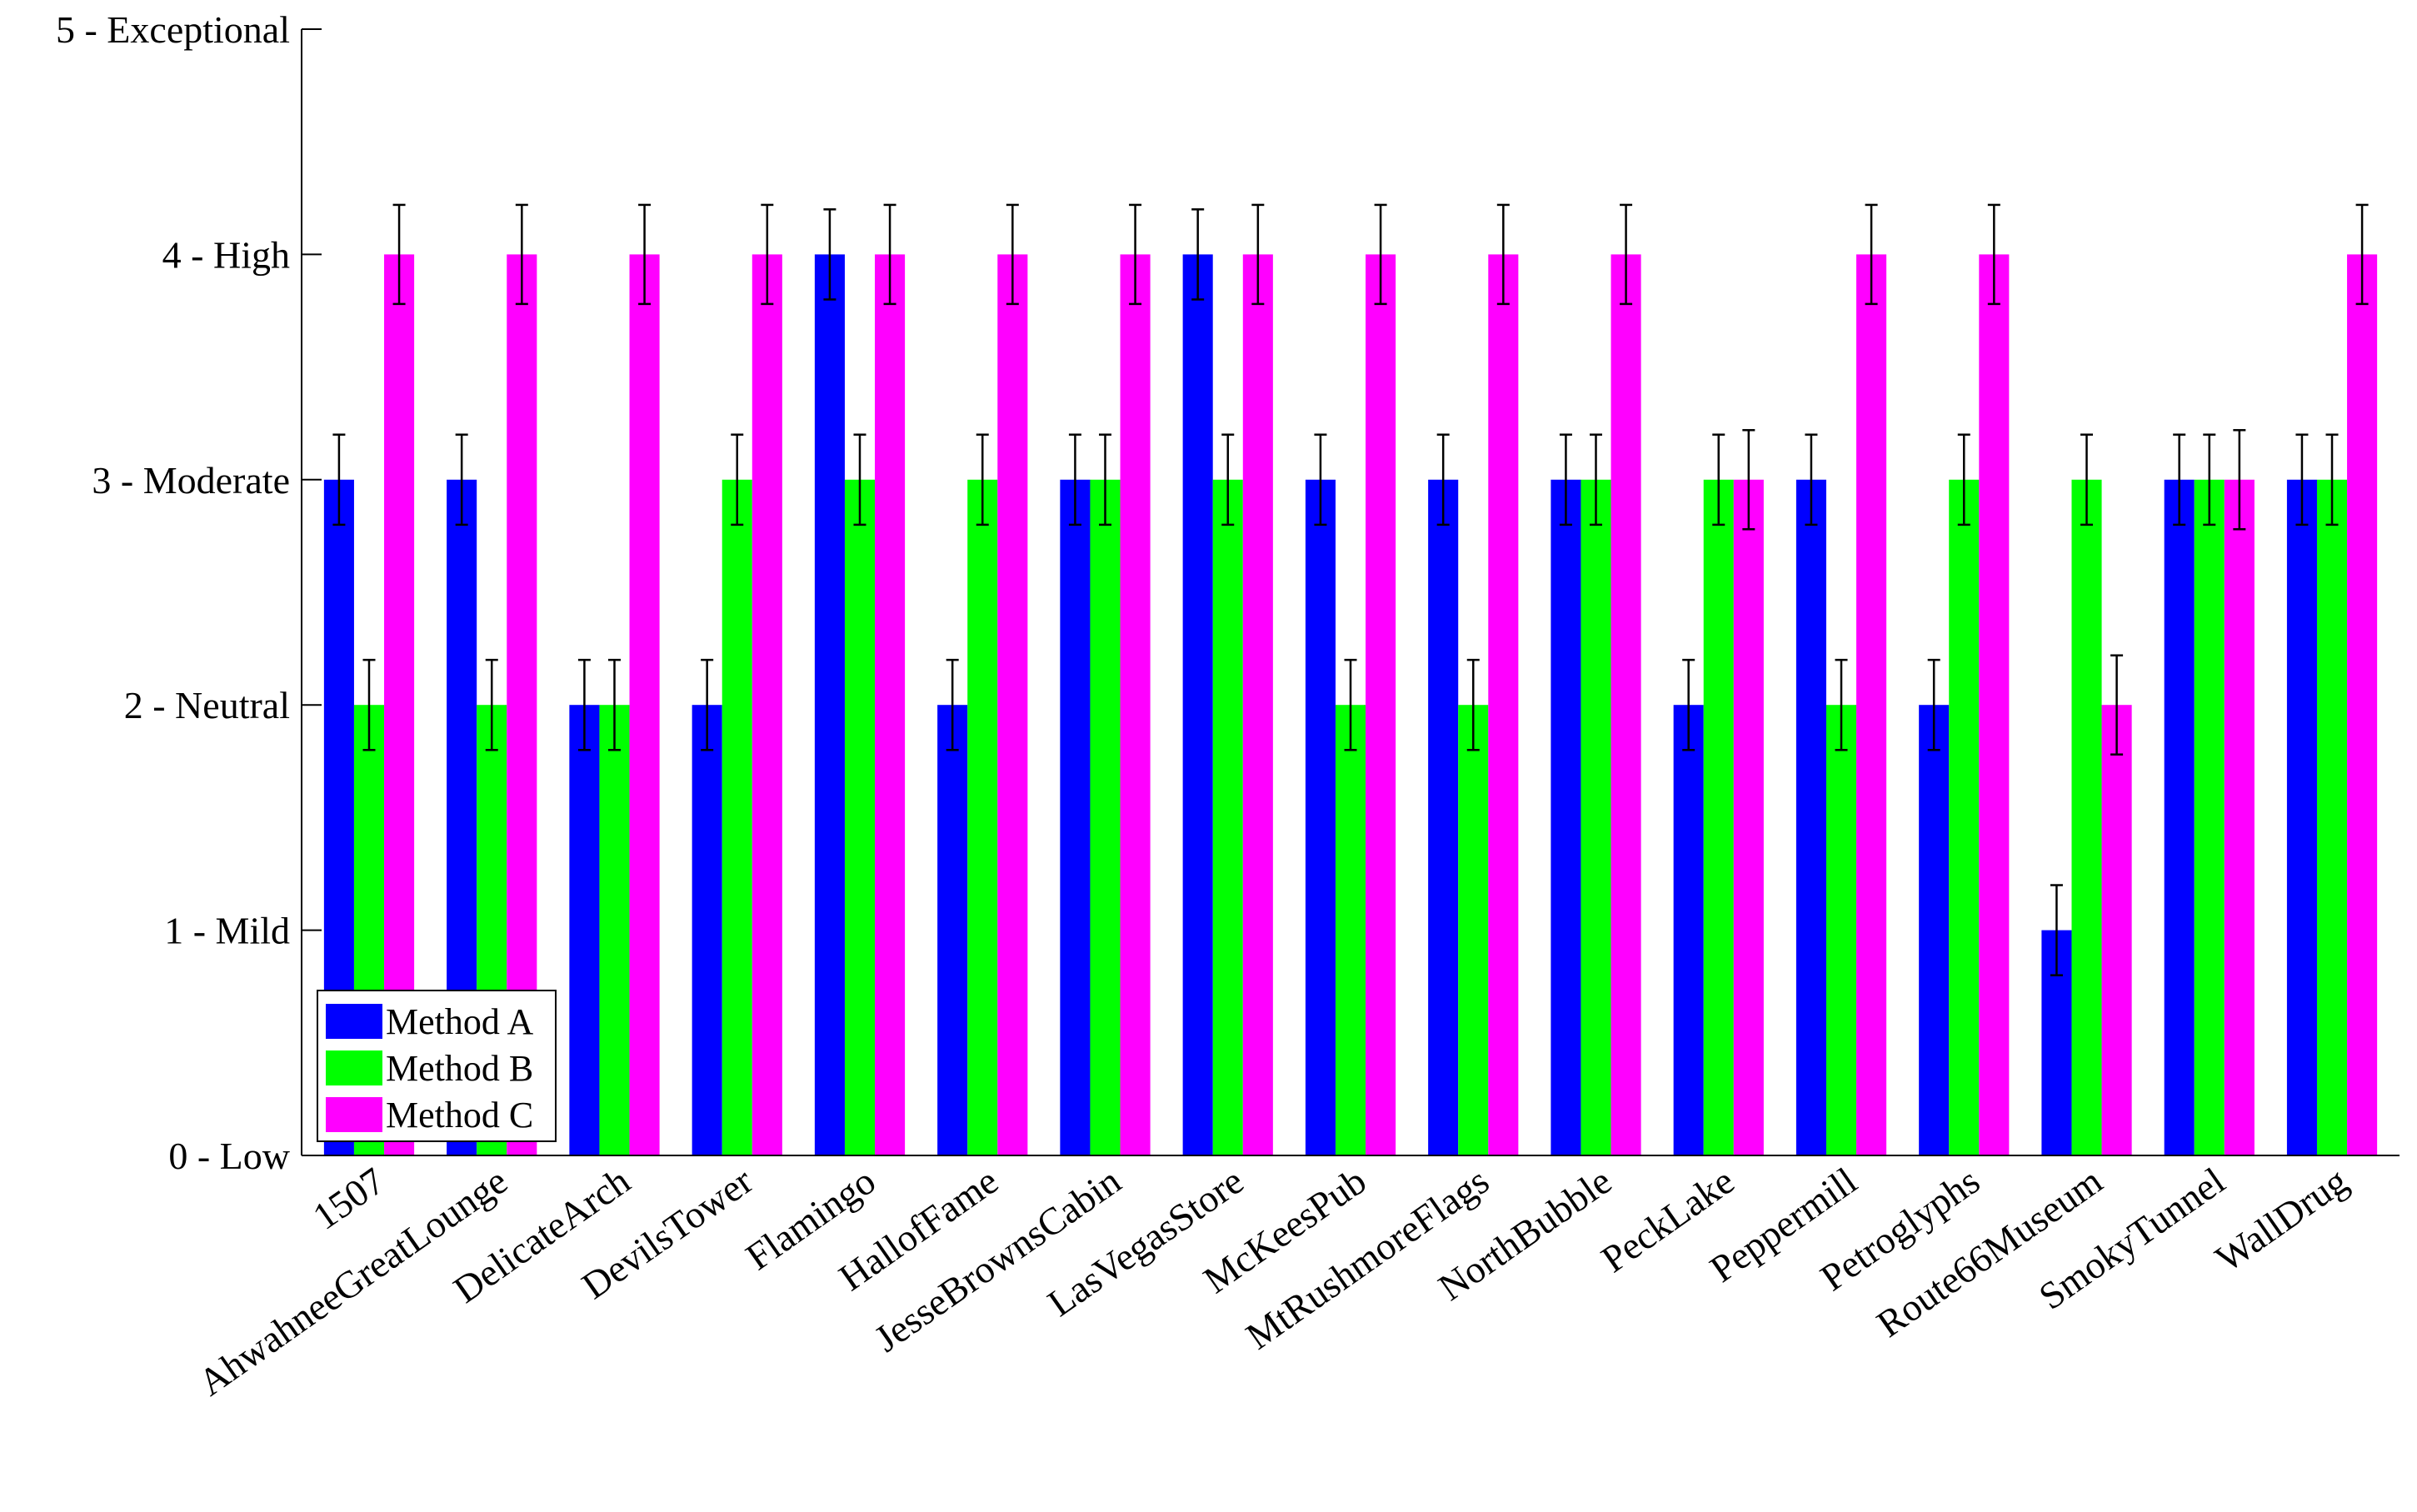 This screenshot has width=2417, height=1512. Describe the element at coordinates (2281, 1219) in the screenshot. I see `x-tick-label: WallDrug` at that location.